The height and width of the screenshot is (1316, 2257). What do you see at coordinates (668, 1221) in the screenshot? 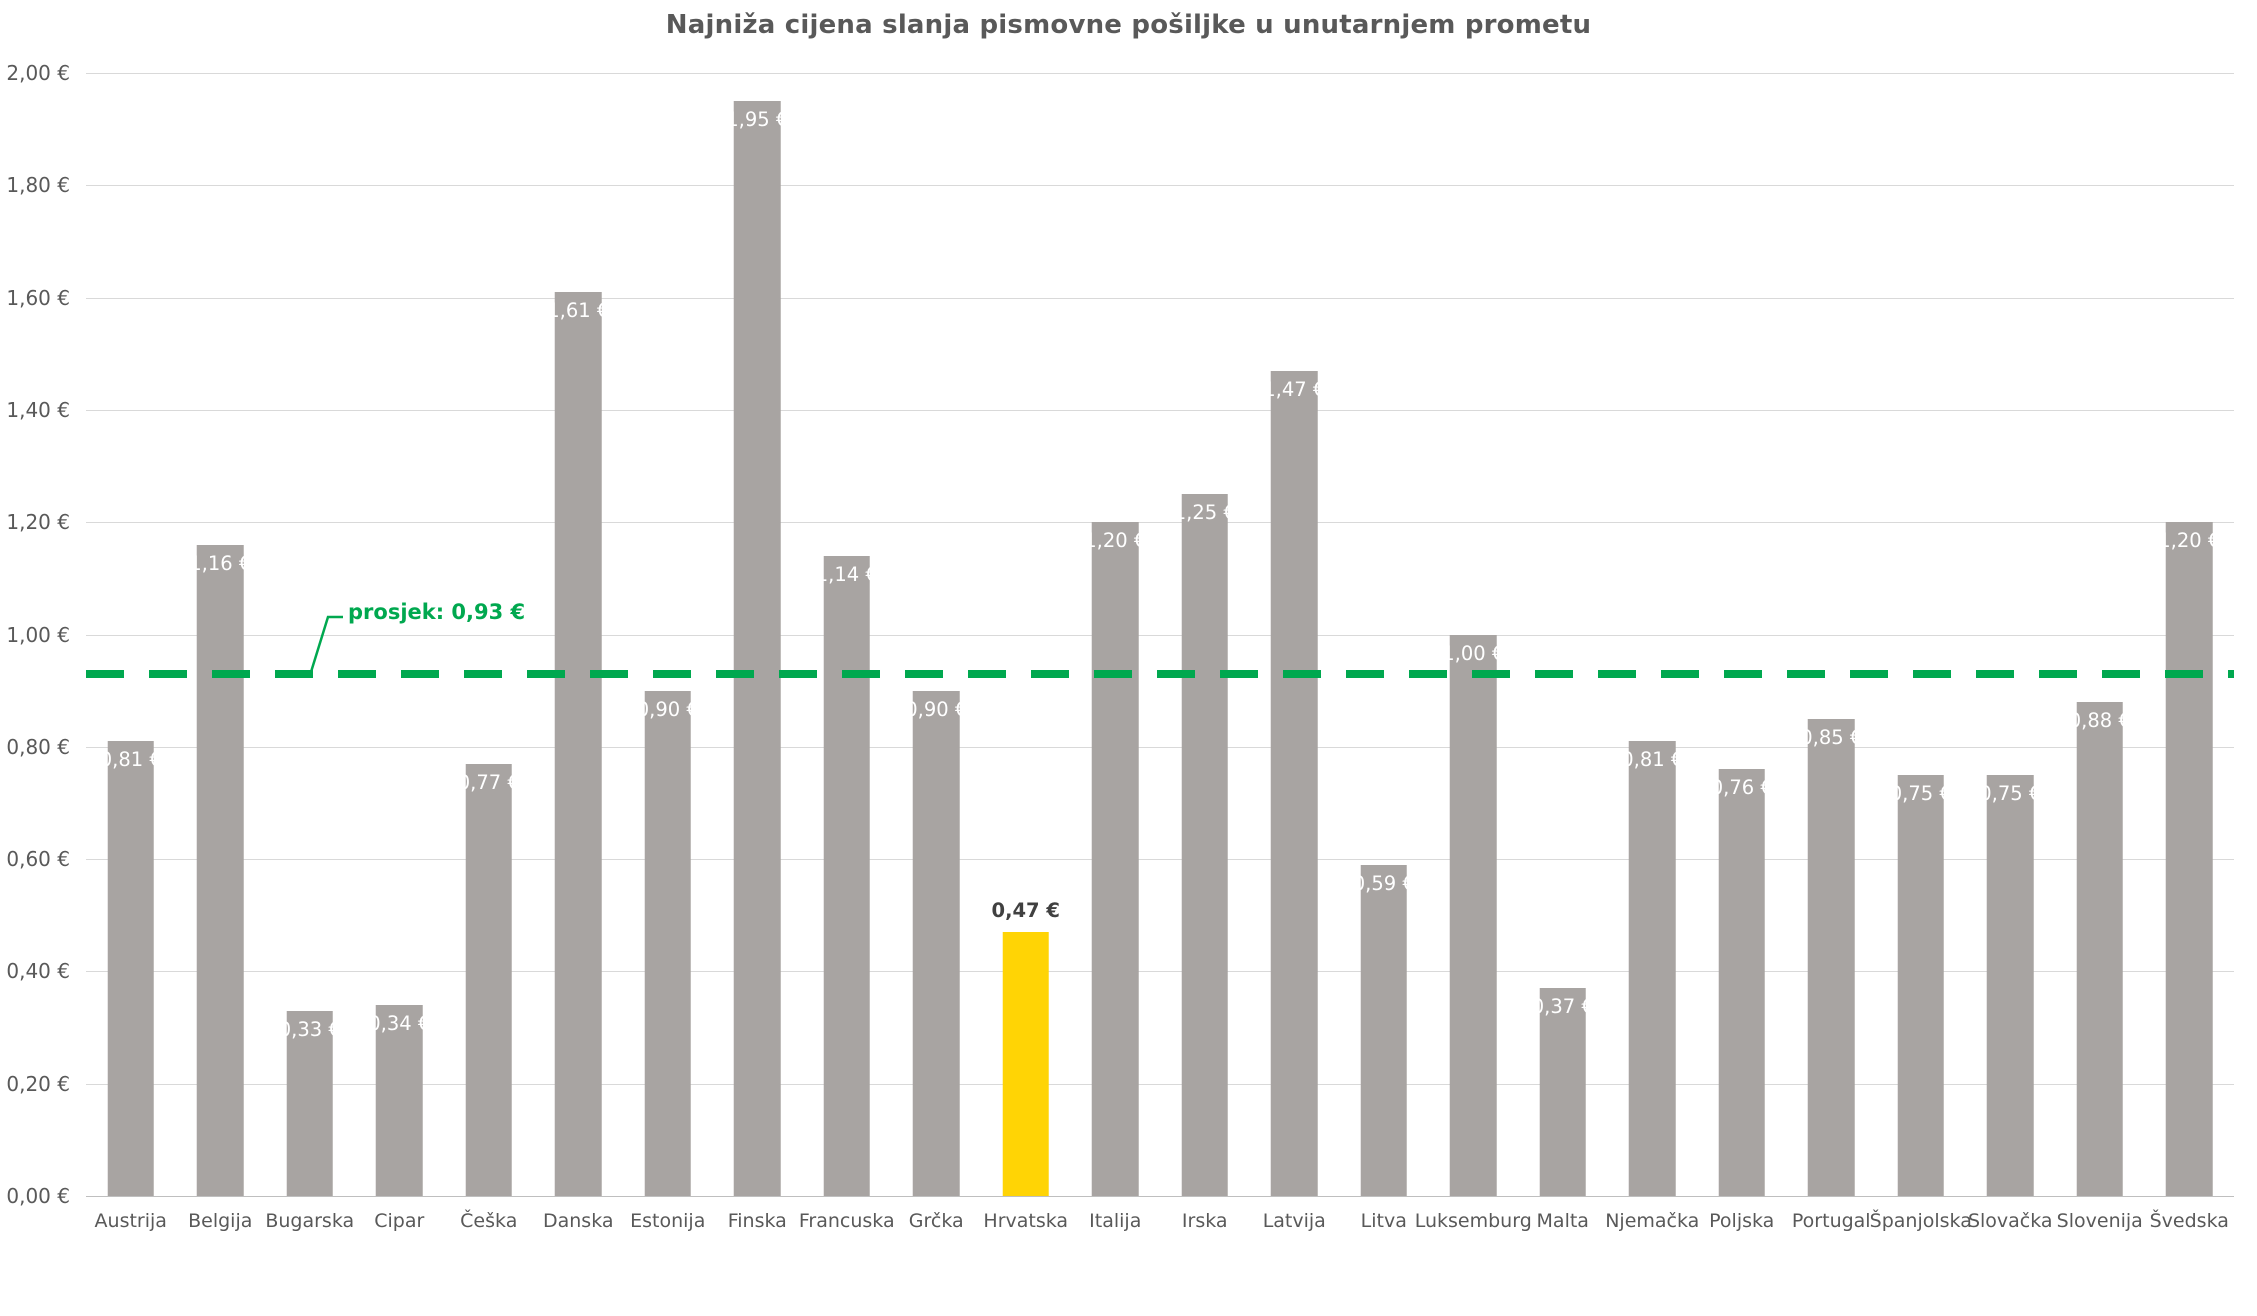
I see `x-axis-label: Estonija` at bounding box center [668, 1221].